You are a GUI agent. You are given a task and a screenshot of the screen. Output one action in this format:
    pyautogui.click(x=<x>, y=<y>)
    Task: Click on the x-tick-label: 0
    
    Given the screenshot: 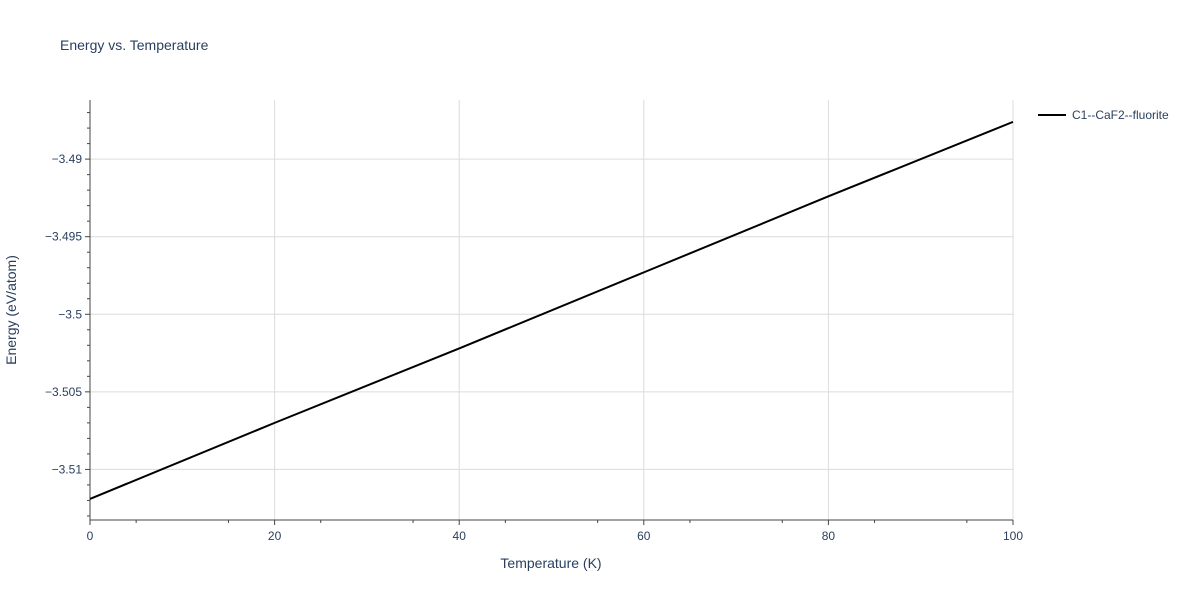 What is the action you would take?
    pyautogui.click(x=90, y=536)
    